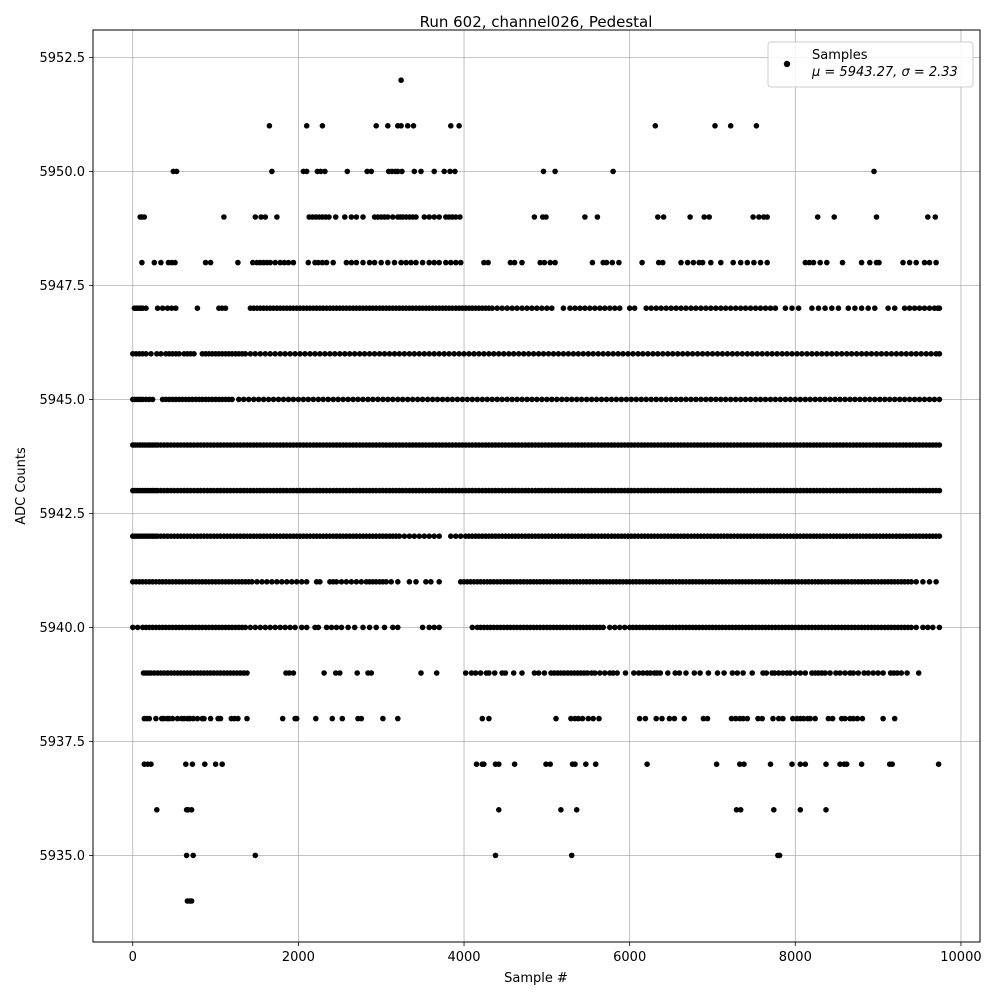  I want to click on x-tick-label: 2000, so click(298, 957).